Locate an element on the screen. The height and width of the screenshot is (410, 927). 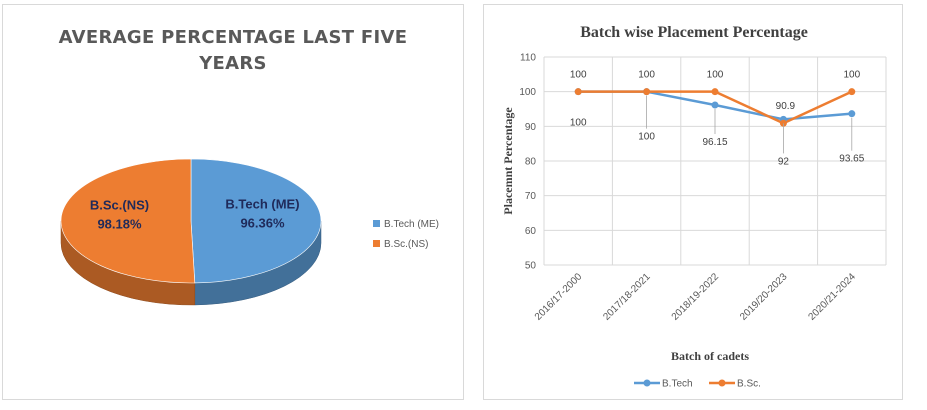
pie-slice-label-value: 96.36% is located at coordinates (262, 222).